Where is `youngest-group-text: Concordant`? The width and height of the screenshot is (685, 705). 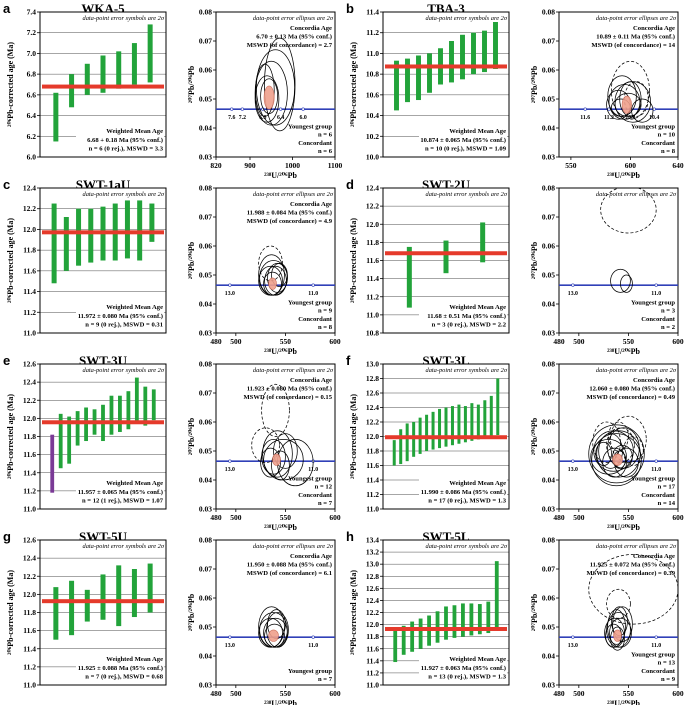 youngest-group-text: Concordant is located at coordinates (658, 671).